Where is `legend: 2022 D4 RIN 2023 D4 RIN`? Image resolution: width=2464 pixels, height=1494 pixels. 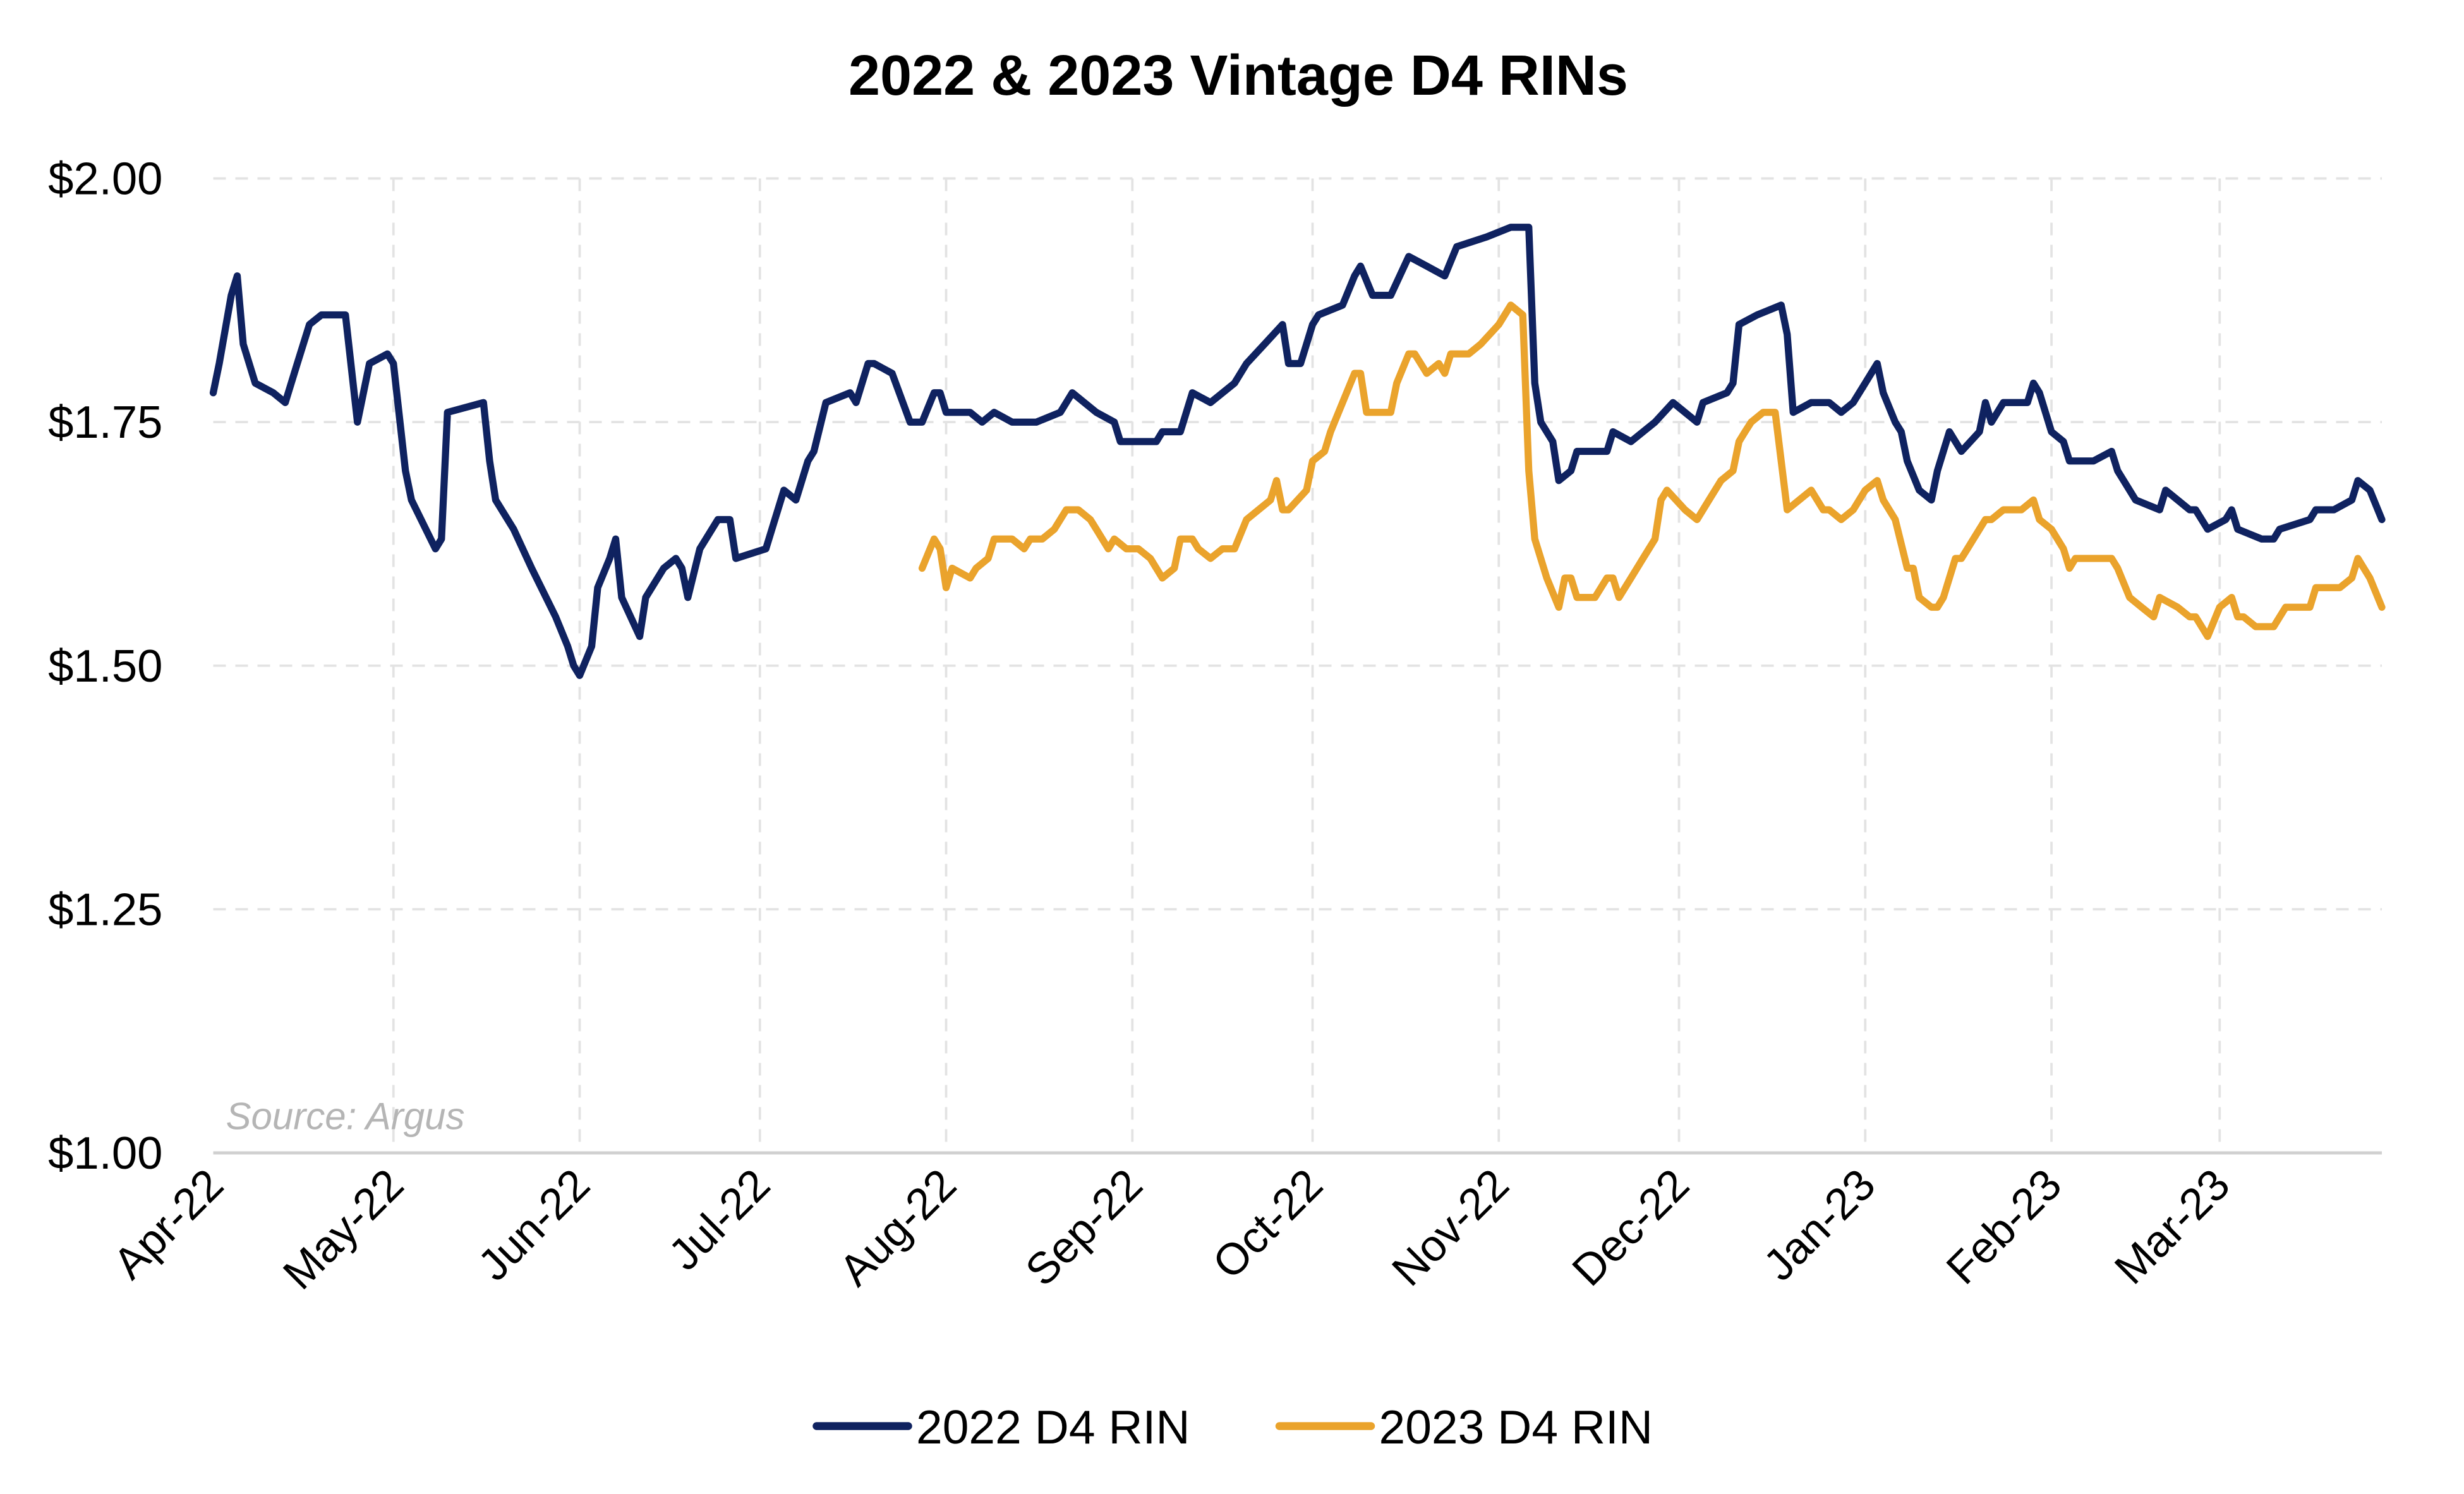
legend: 2022 D4 RIN 2023 D4 RIN is located at coordinates (1232, 1427).